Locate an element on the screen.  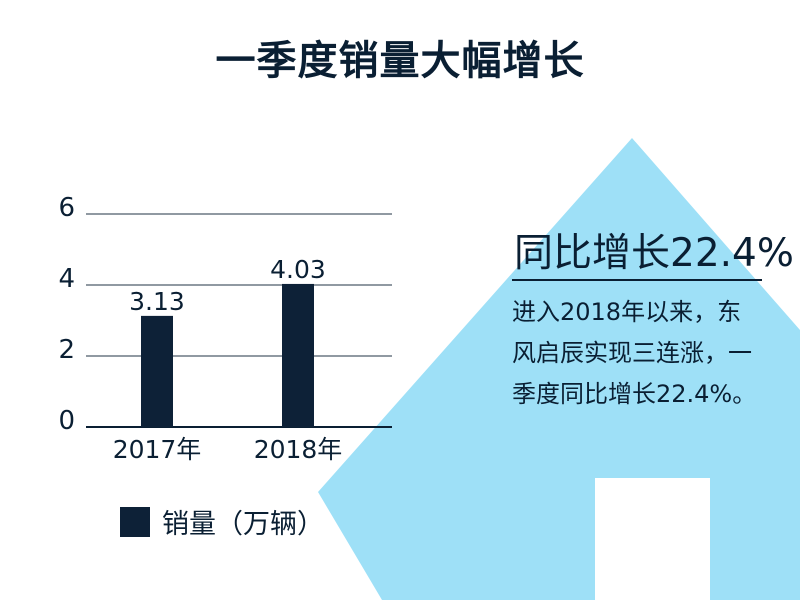
data-label: 3.13 is located at coordinates (157, 301).